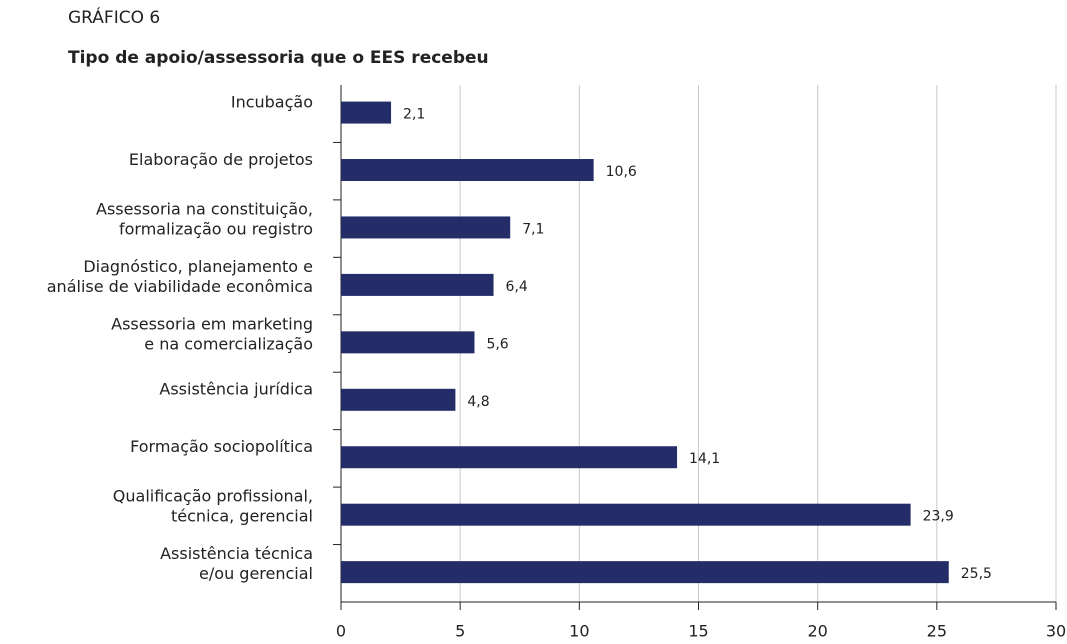  I want to click on value-label: 25,5, so click(976, 574).